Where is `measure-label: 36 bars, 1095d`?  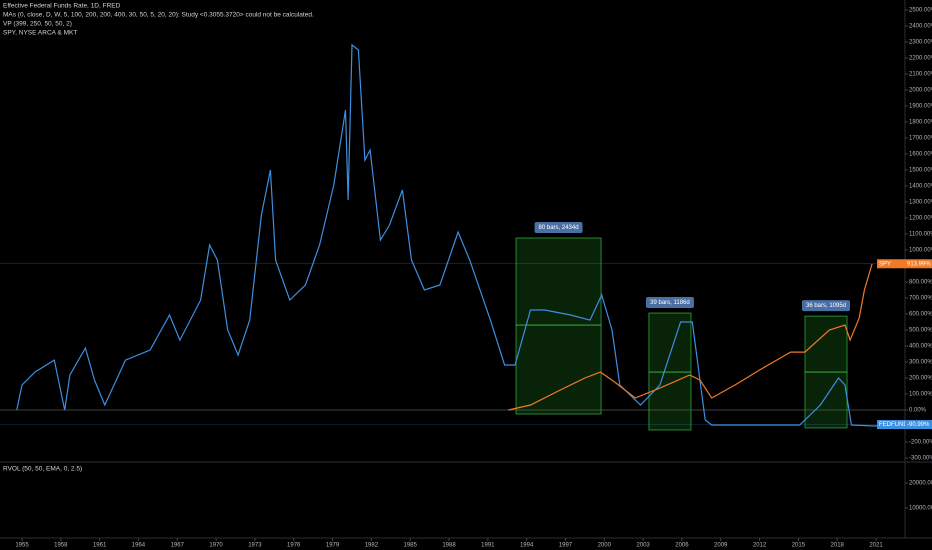 measure-label: 36 bars, 1095d is located at coordinates (826, 306).